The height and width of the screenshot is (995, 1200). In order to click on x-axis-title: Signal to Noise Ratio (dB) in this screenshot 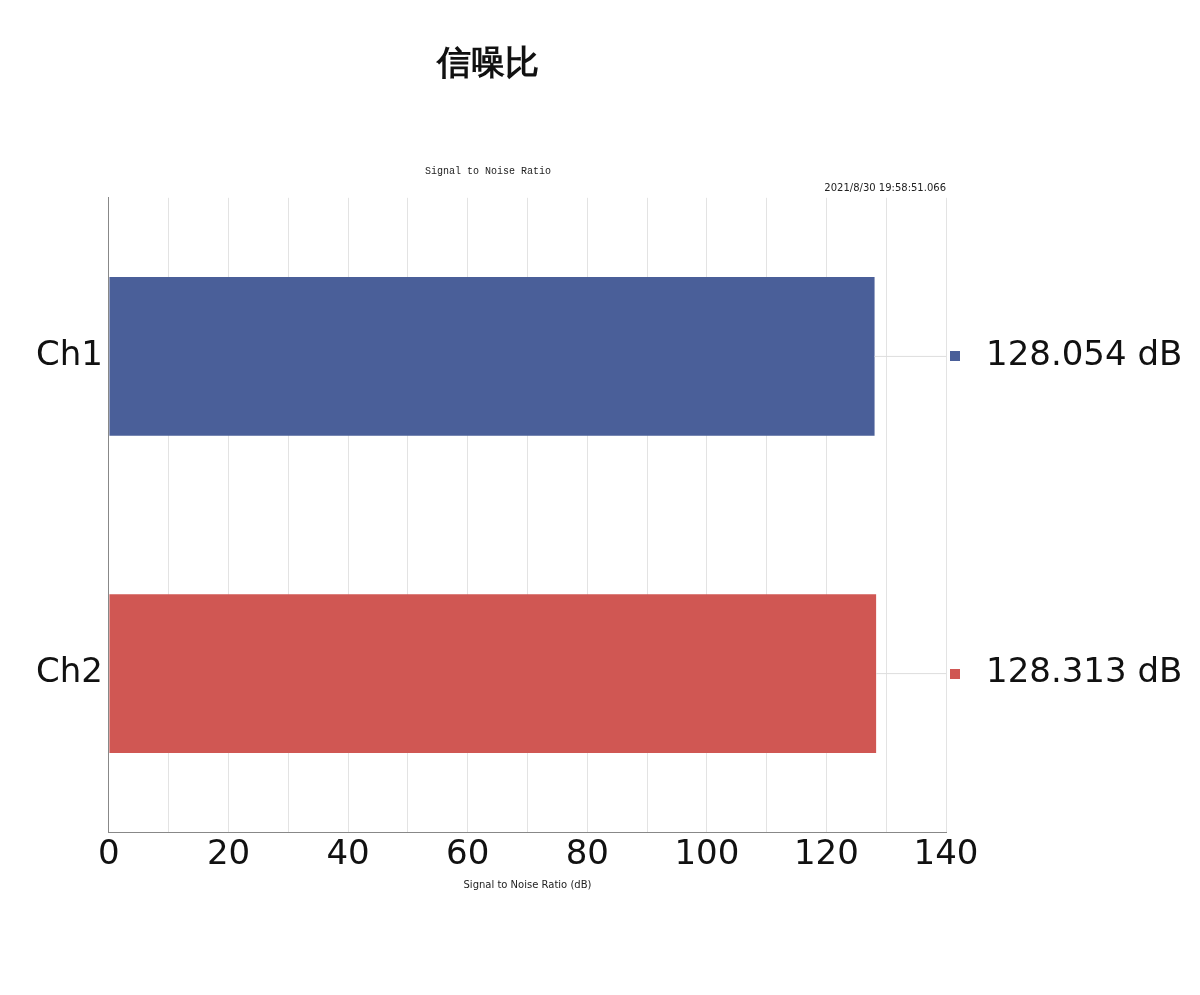, I will do `click(527, 884)`.